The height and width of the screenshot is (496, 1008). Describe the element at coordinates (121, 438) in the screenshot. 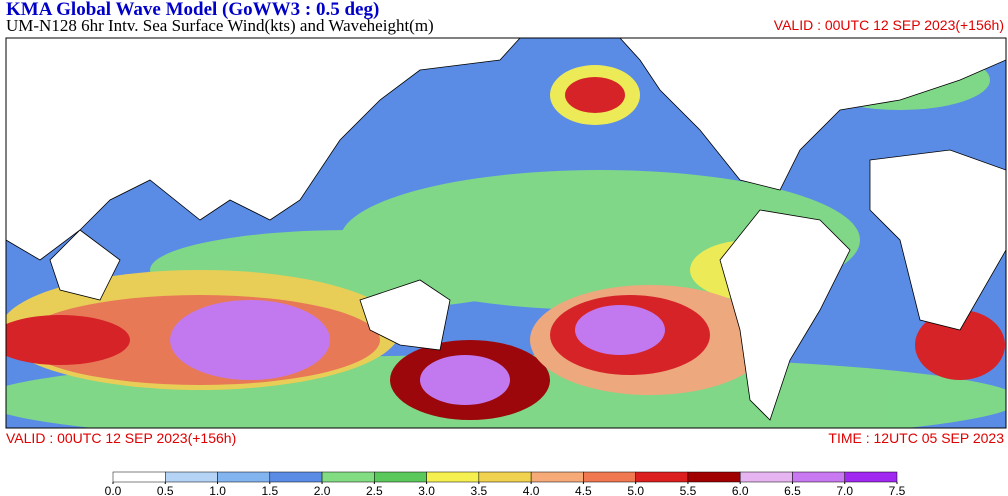

I see `footer-valid: VALID : 00UTC 12 SEP 2023(+156h)` at that location.